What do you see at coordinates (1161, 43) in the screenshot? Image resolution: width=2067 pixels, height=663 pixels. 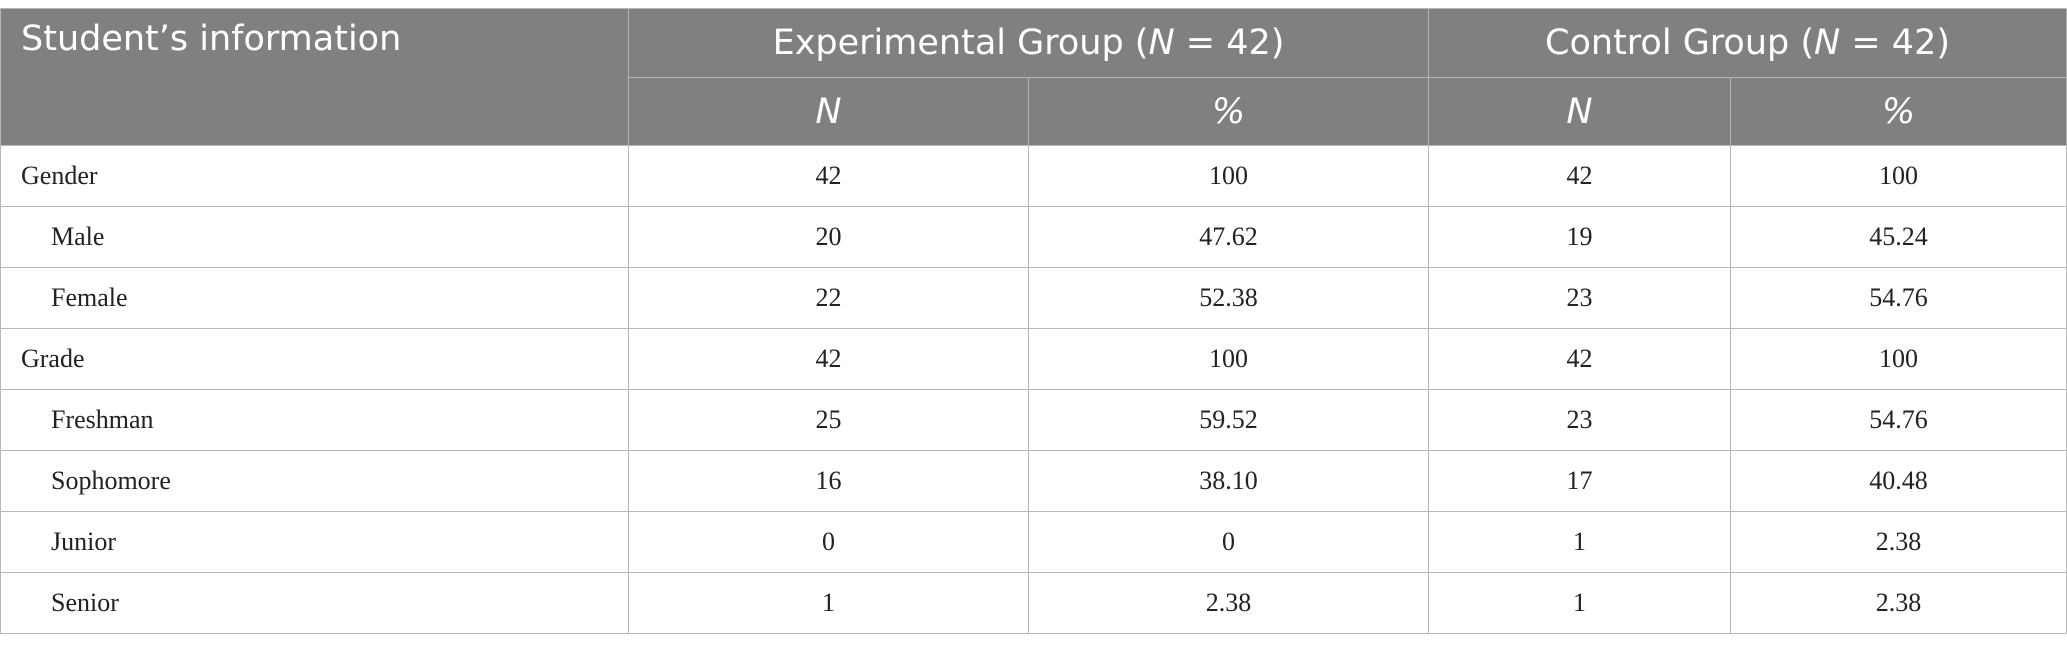 I see `exp-group-n: N` at bounding box center [1161, 43].